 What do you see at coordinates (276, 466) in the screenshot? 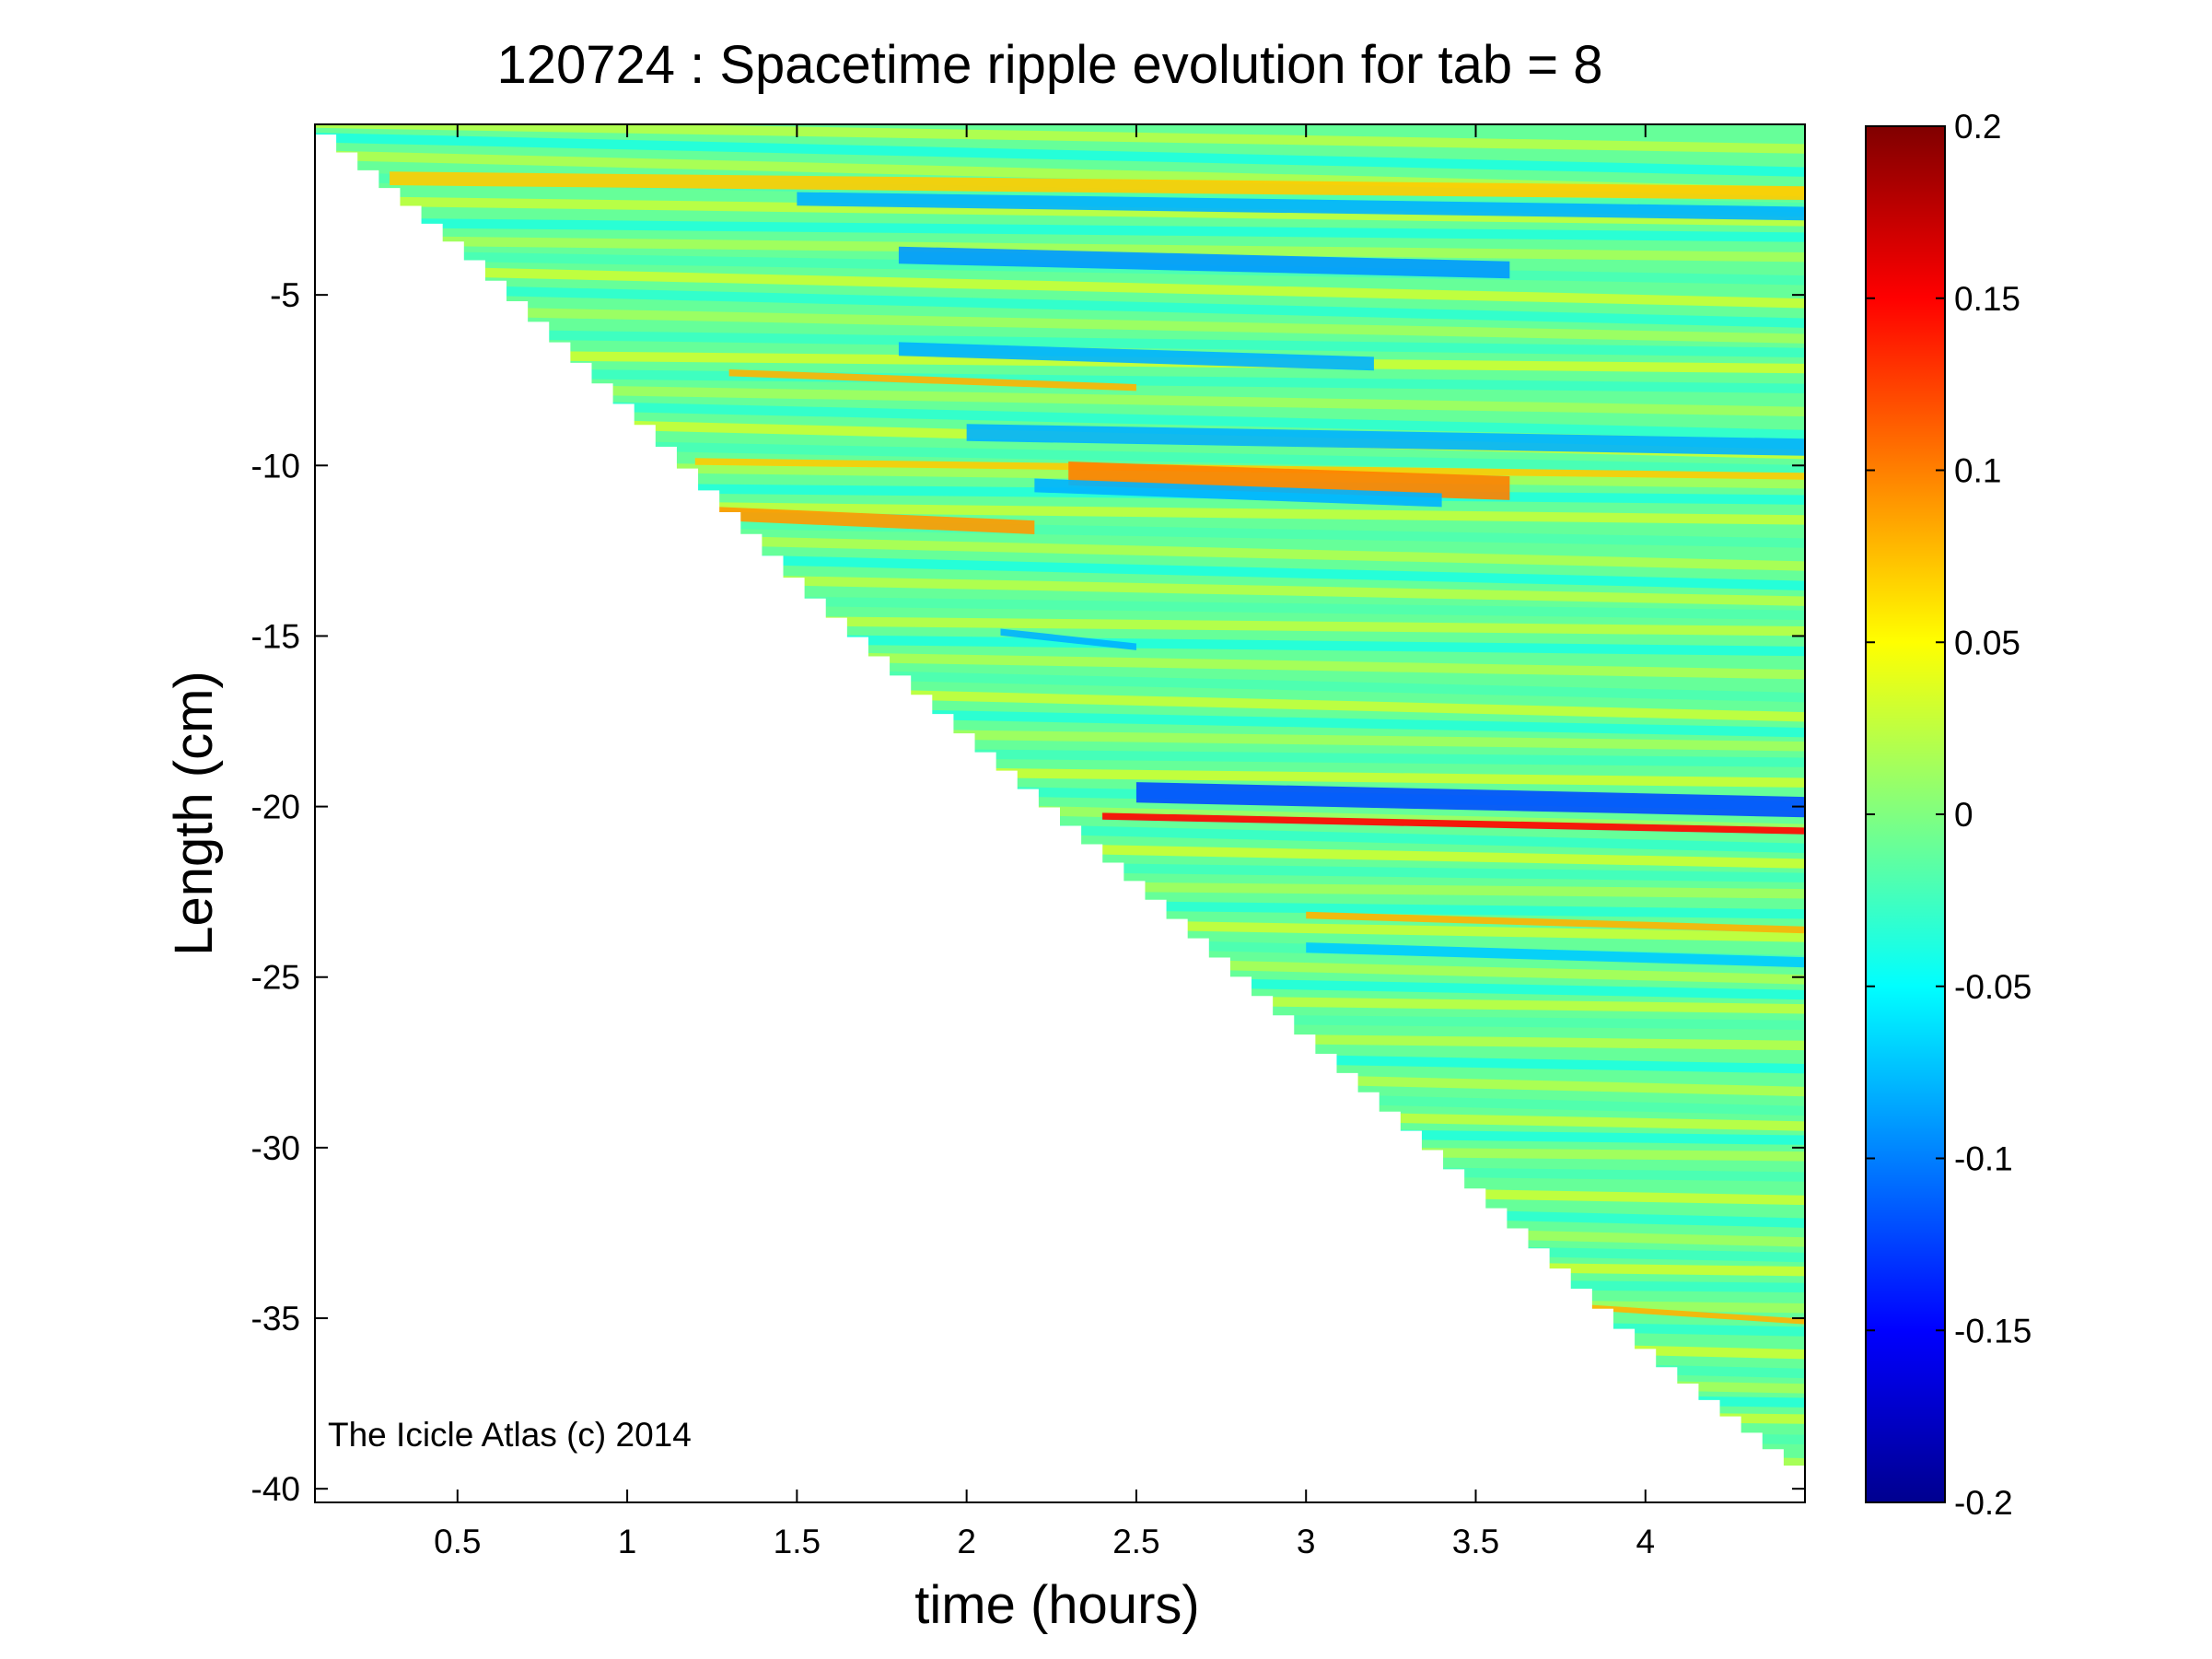
I see `y-tick-label: -10` at bounding box center [276, 466].